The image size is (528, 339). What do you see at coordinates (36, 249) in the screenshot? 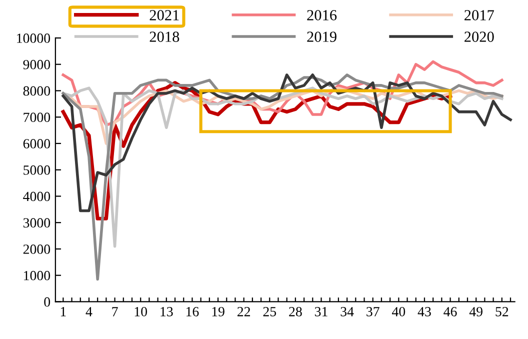
I see `y-tick-label: 2000` at bounding box center [36, 249].